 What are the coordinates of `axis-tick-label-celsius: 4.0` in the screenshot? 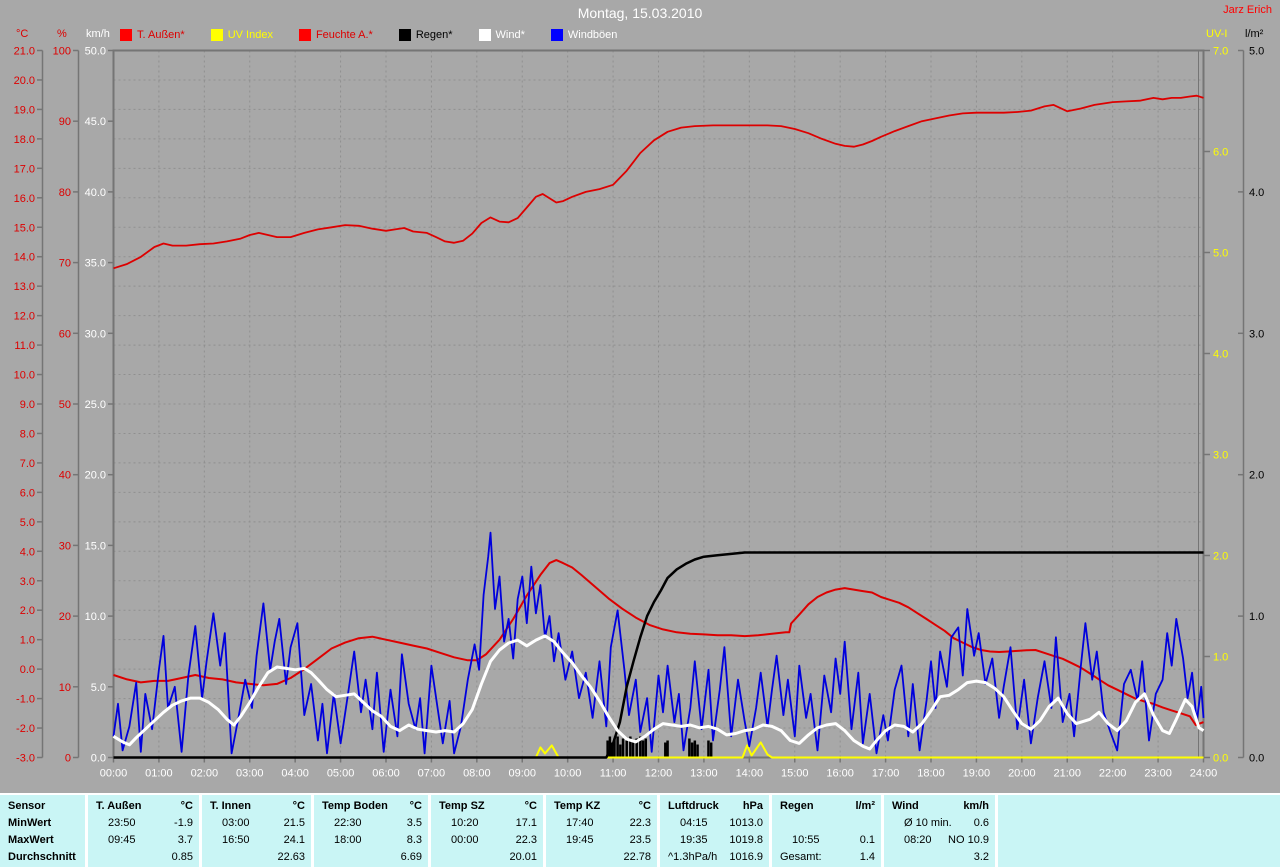 It's located at (27, 552).